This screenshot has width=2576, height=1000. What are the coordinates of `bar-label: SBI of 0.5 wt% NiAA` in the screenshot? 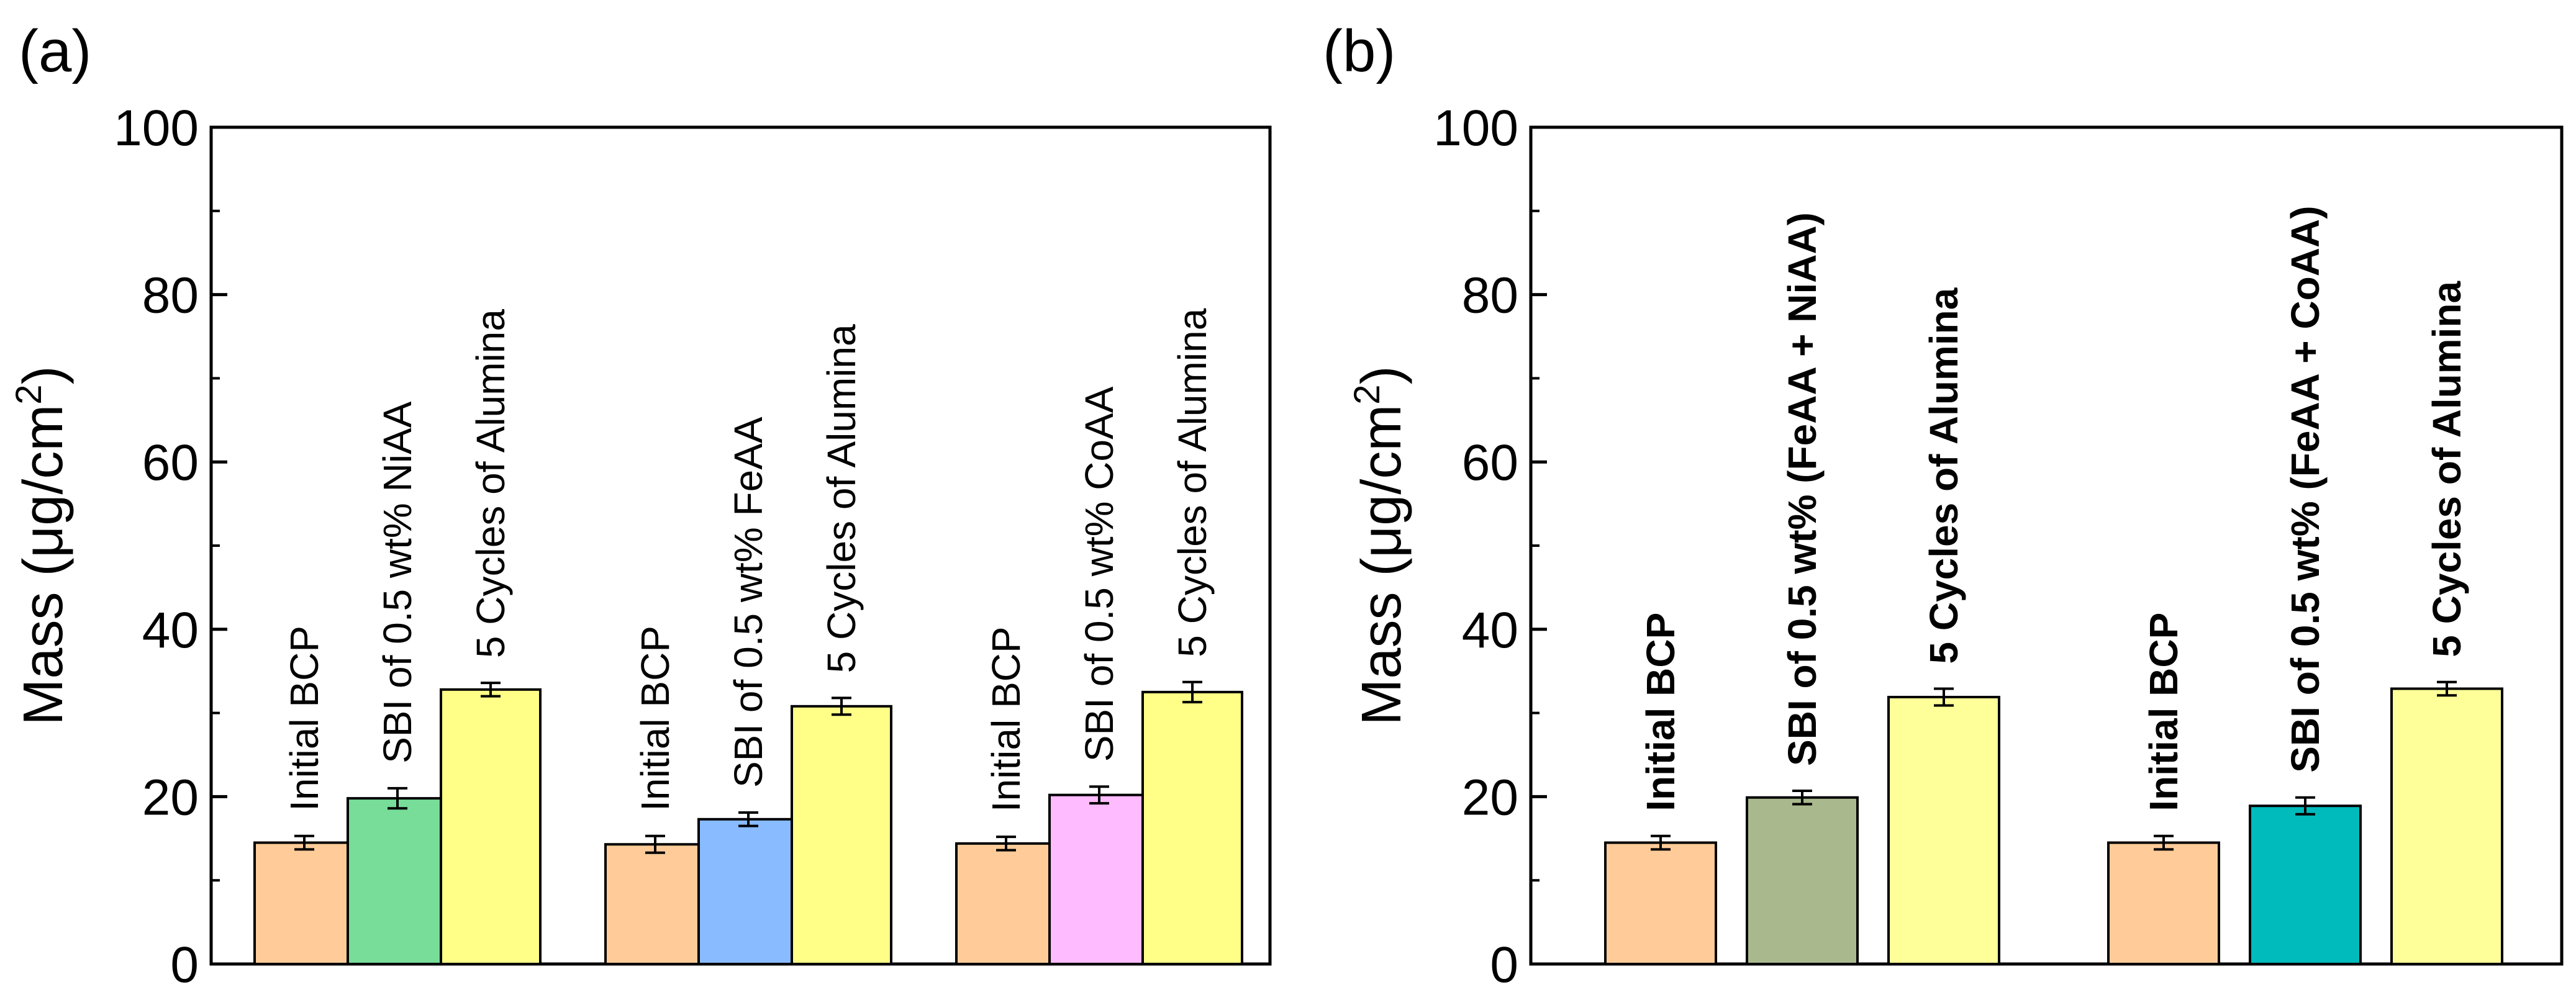 It's located at (397, 582).